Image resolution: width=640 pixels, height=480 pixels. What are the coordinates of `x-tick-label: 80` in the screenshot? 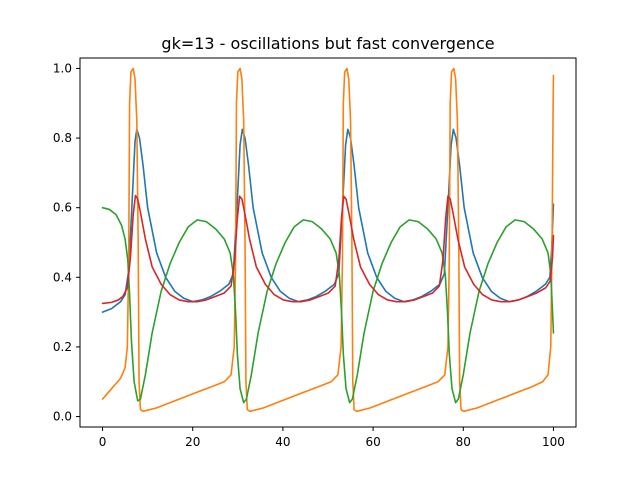 It's located at (463, 442).